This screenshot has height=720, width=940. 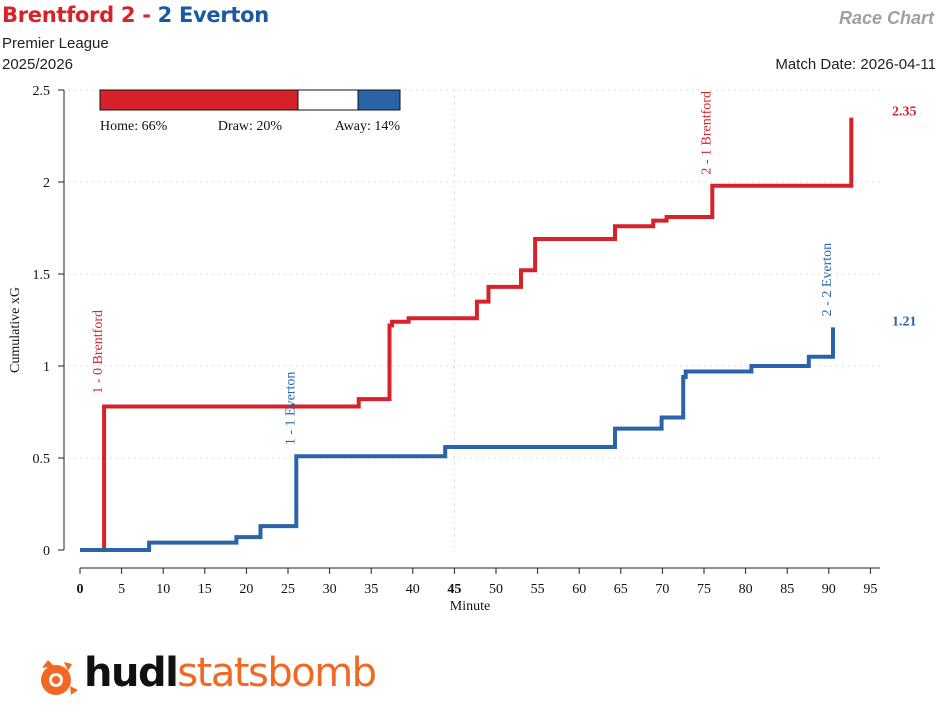 What do you see at coordinates (277, 673) in the screenshot?
I see `brand-wordmark-statsbomb: statsbomb` at bounding box center [277, 673].